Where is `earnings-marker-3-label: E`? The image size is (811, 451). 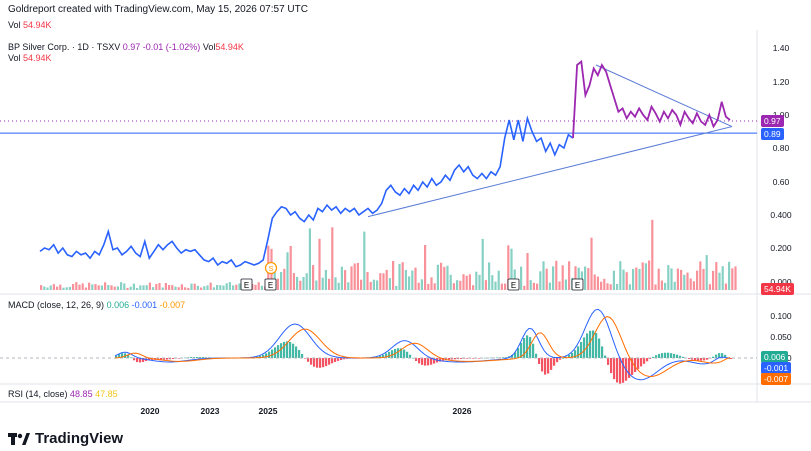
earnings-marker-3-label: E is located at coordinates (513, 285).